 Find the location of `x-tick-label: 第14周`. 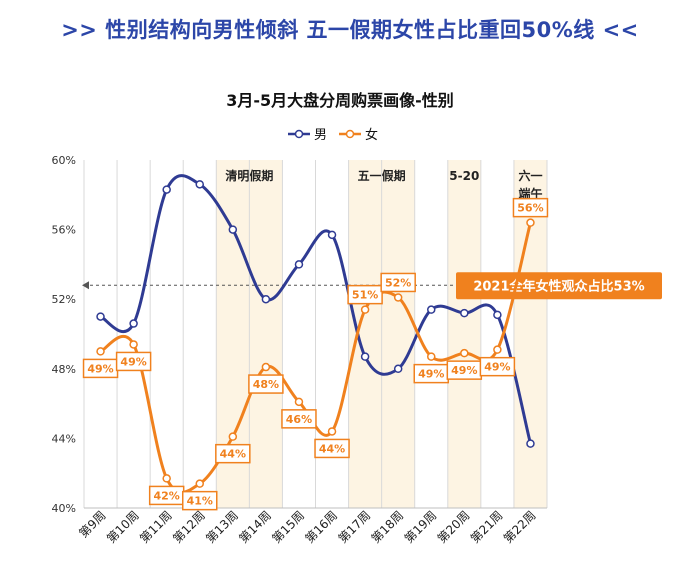

x-tick-label: 第14周 is located at coordinates (255, 527).